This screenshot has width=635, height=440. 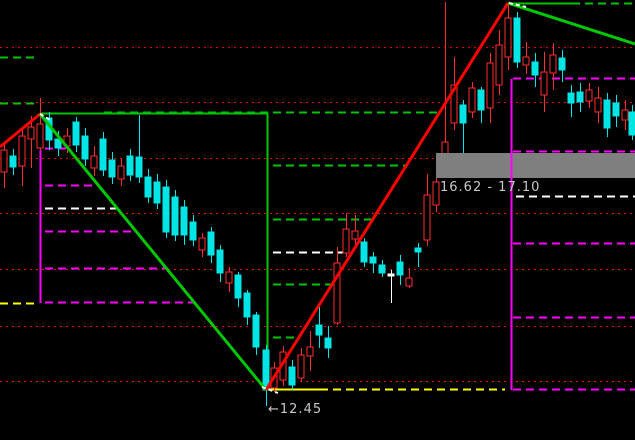 I want to click on low-annotation-label: ←12.45, so click(x=295, y=409).